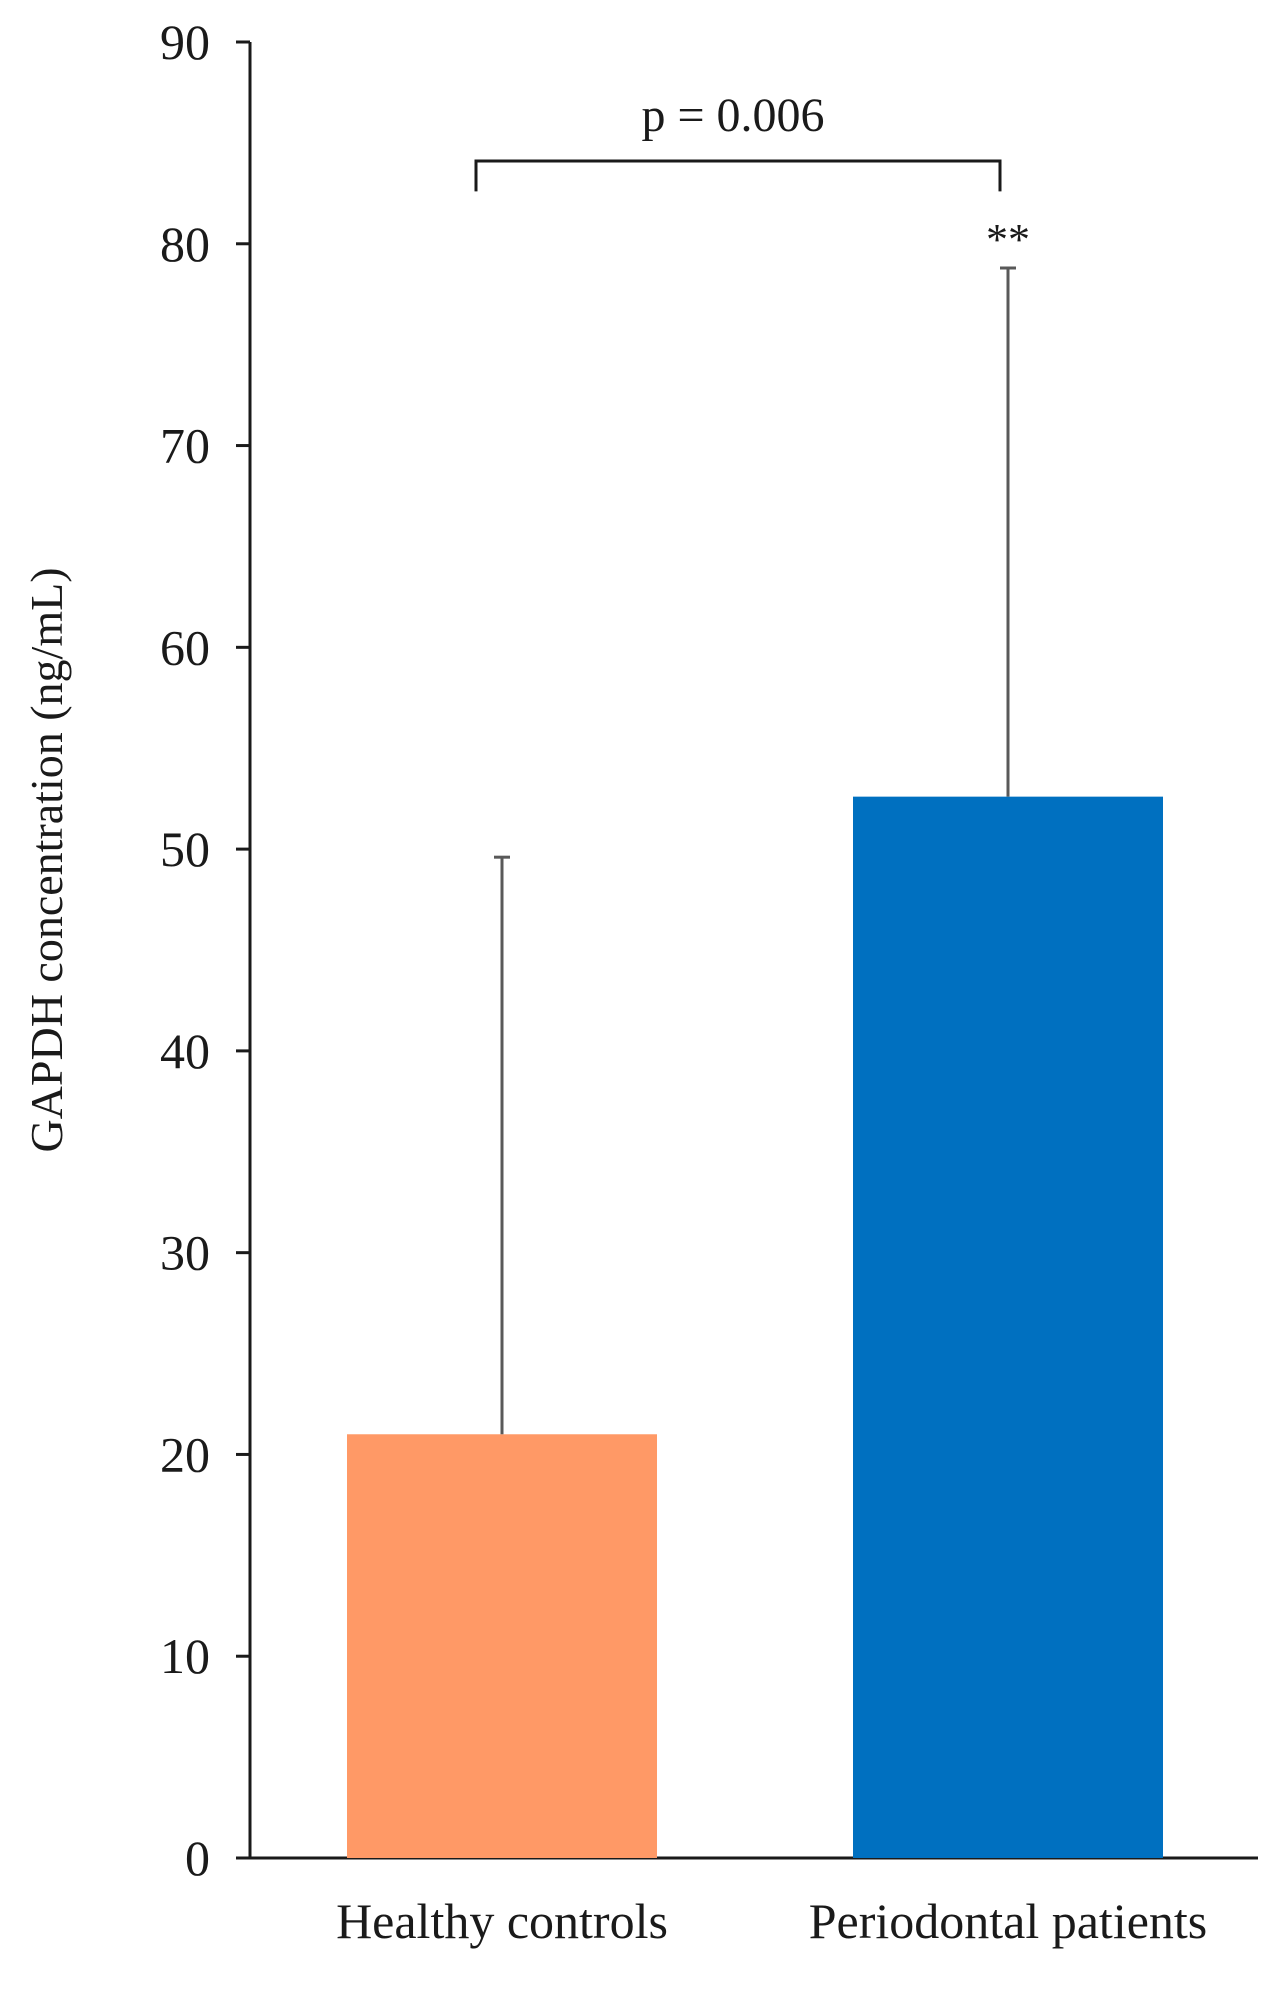  Describe the element at coordinates (1008, 239) in the screenshot. I see `significance-stars: **` at that location.